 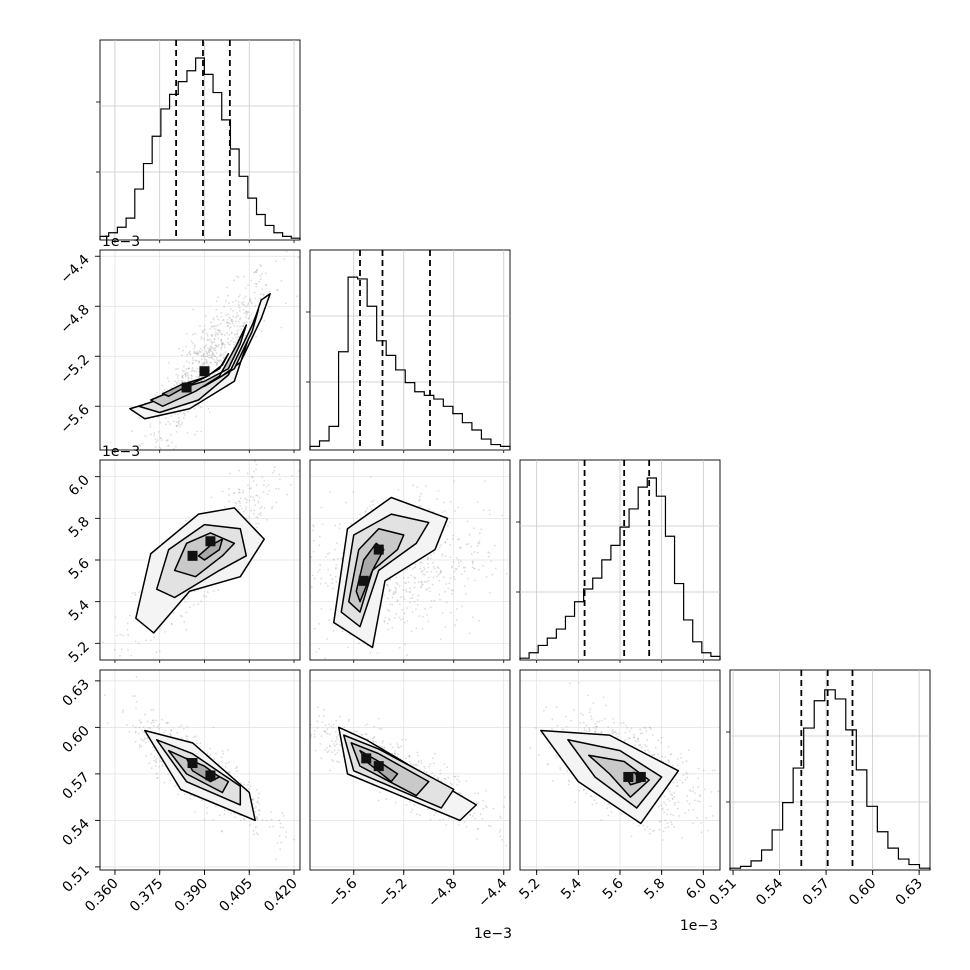 What do you see at coordinates (830, 779) in the screenshot?
I see `histogram-step` at bounding box center [830, 779].